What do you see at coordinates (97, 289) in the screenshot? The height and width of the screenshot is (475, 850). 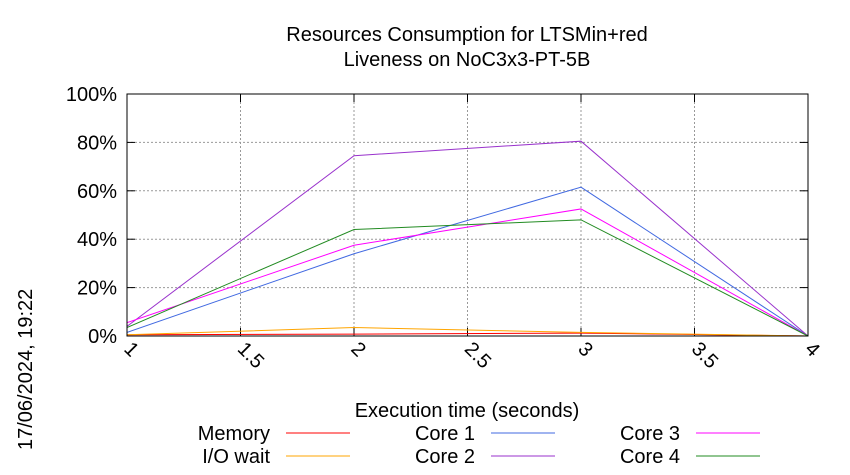 I see `y-tick-label: 20%` at bounding box center [97, 289].